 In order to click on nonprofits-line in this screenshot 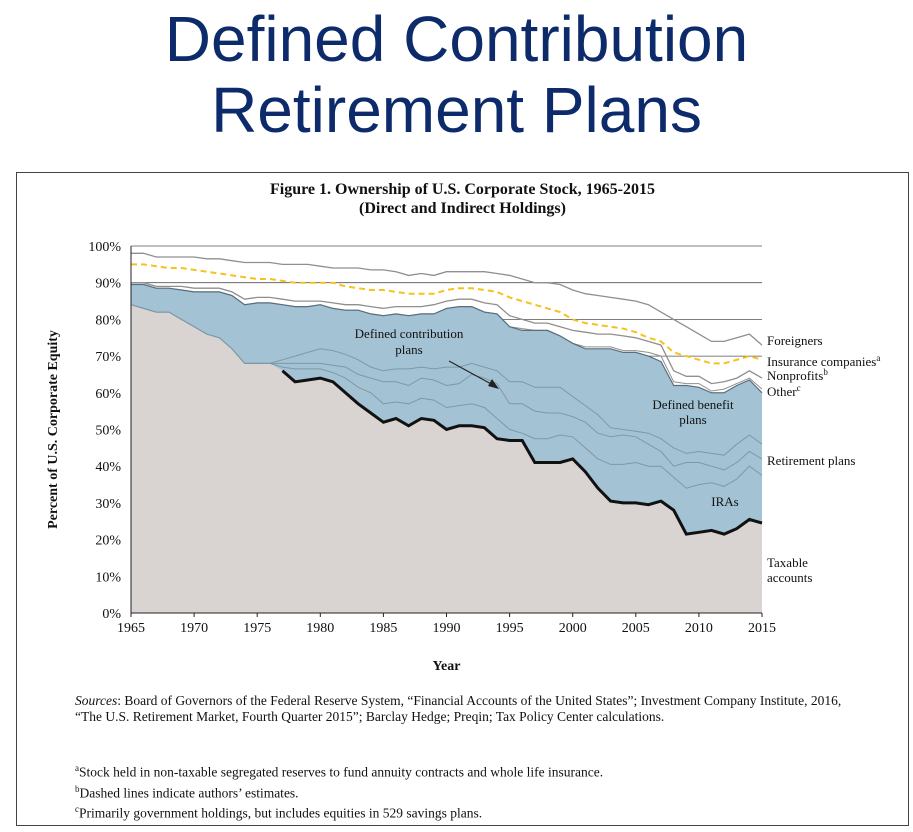, I will do `click(447, 333)`.